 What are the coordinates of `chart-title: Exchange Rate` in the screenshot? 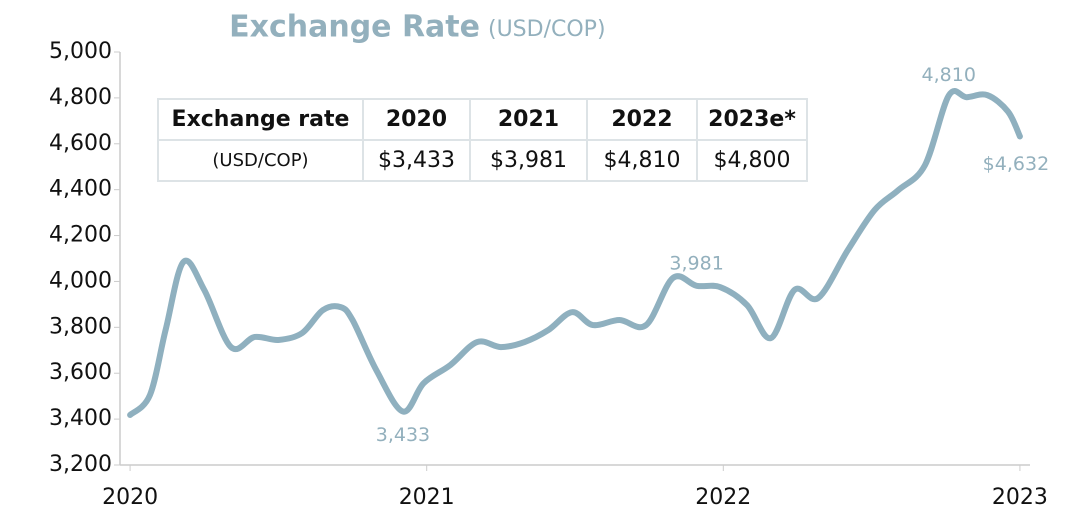 It's located at (354, 27).